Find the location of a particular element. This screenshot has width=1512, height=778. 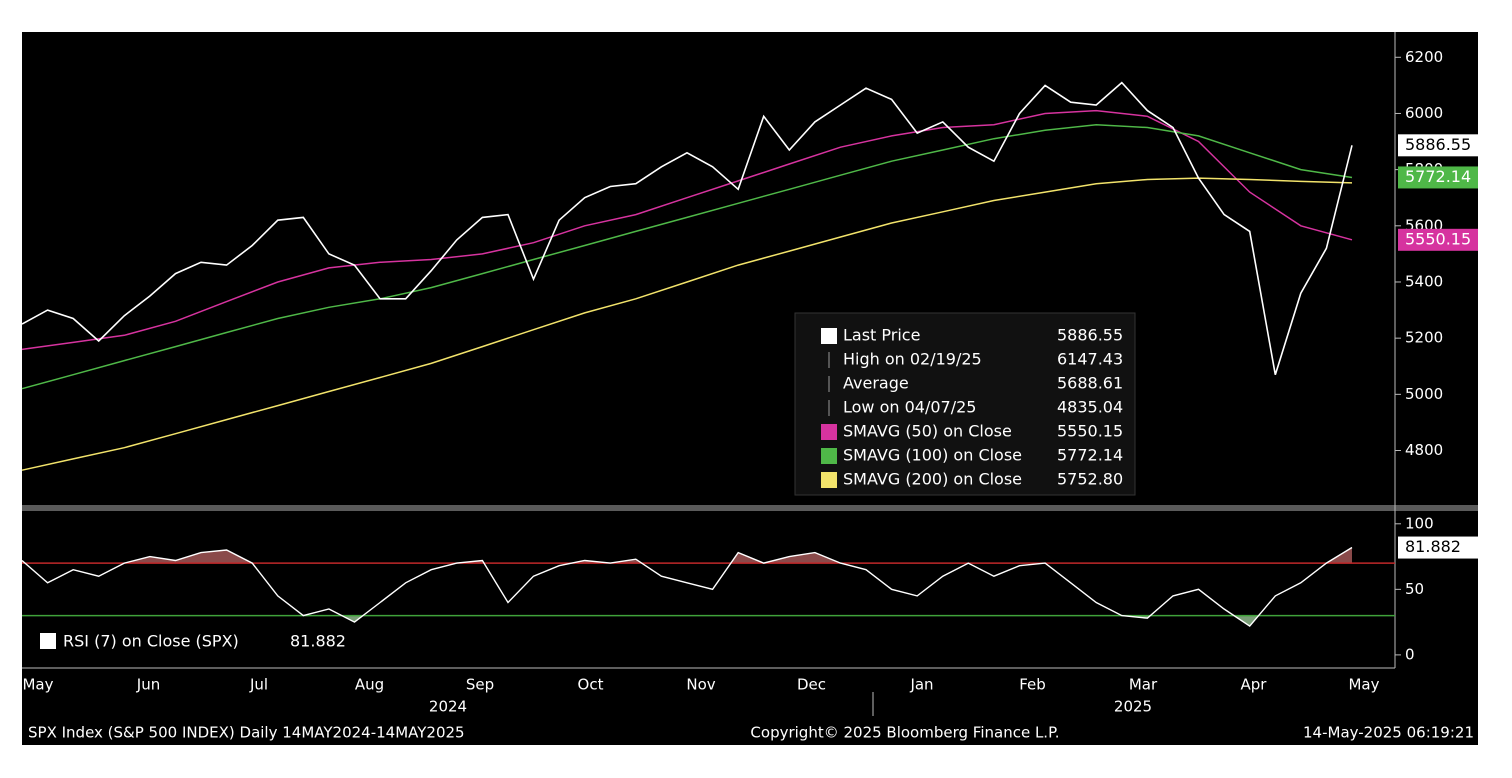

panel-divider is located at coordinates (750, 508).